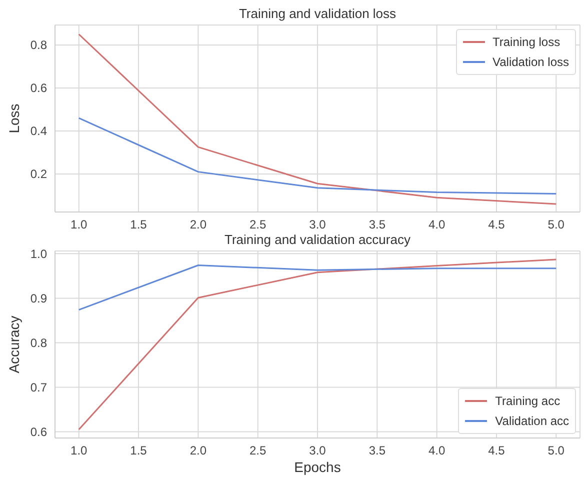 The image size is (584, 479). Describe the element at coordinates (39, 253) in the screenshot. I see `y-tick-label: 1.0` at that location.